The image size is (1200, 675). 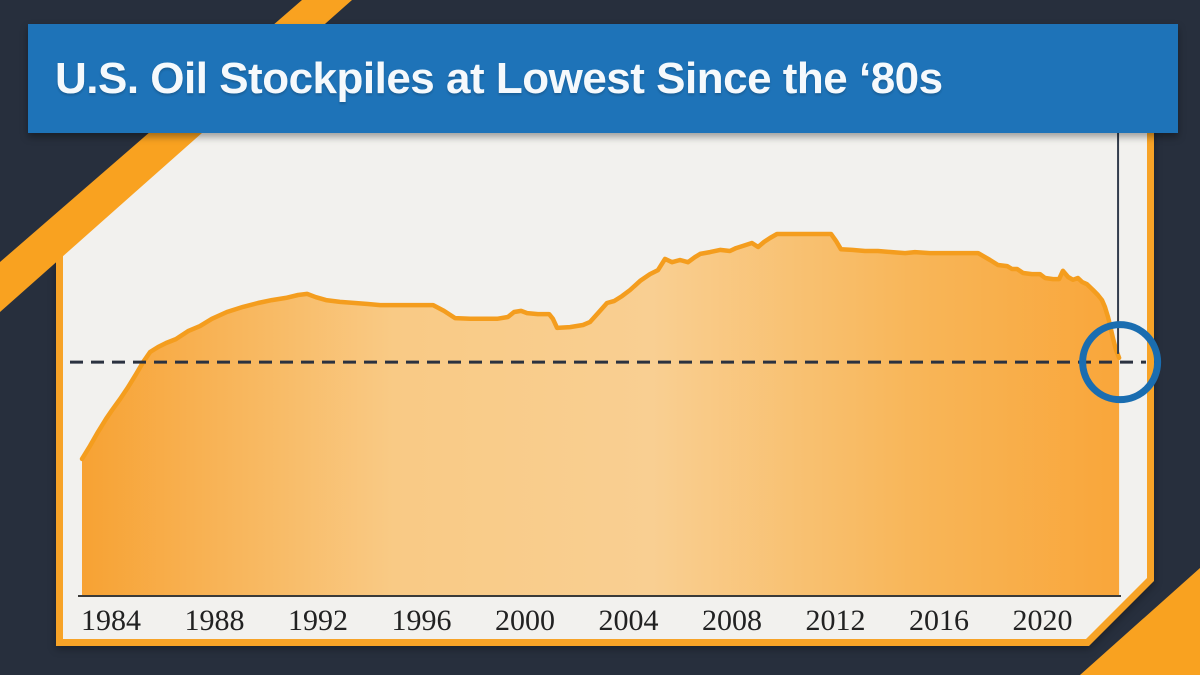 I want to click on corner-triangle-bottom-right, so click(x=1140, y=621).